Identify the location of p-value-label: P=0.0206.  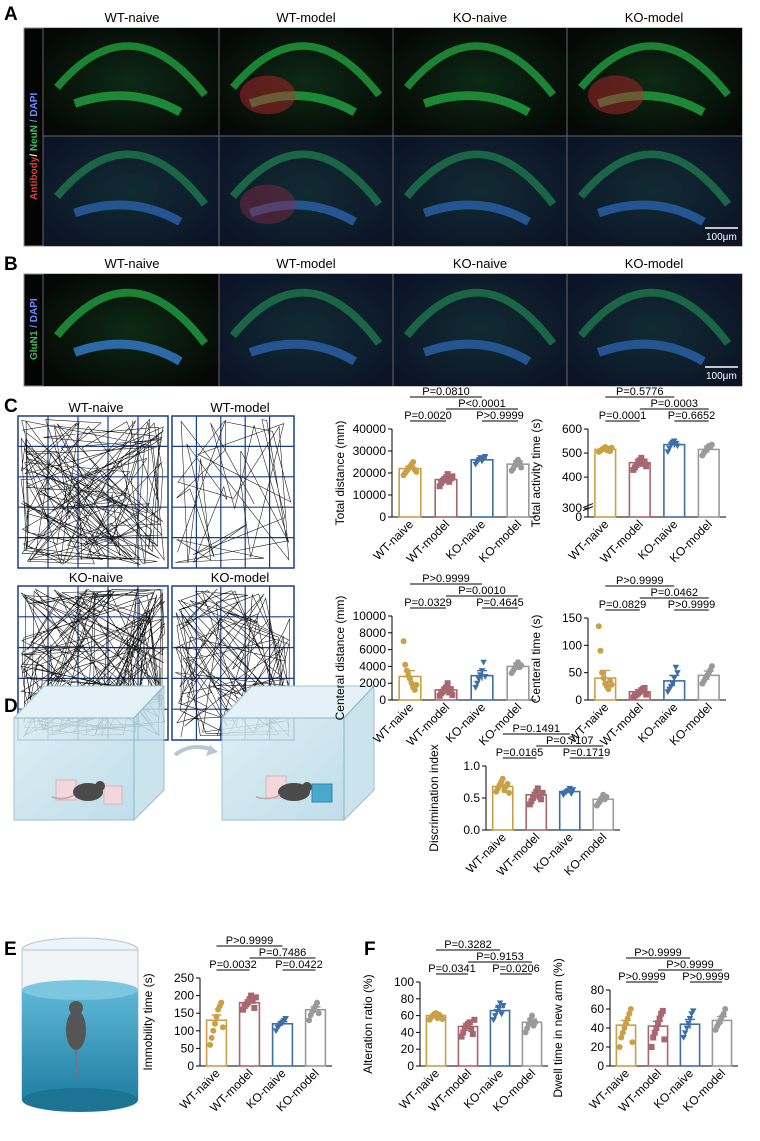
(515, 969).